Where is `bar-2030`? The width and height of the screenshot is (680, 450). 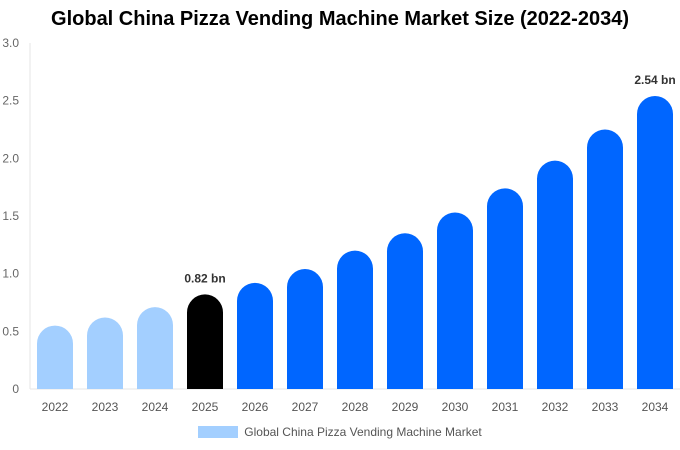
bar-2030 is located at coordinates (455, 300).